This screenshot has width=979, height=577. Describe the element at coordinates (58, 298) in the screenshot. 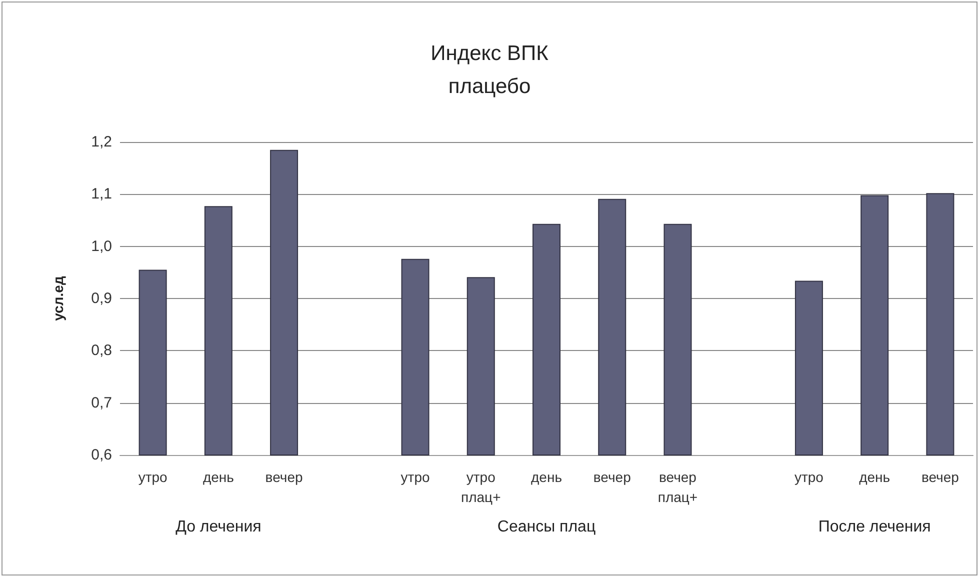

I see `y-axis-title: усл.ед` at that location.